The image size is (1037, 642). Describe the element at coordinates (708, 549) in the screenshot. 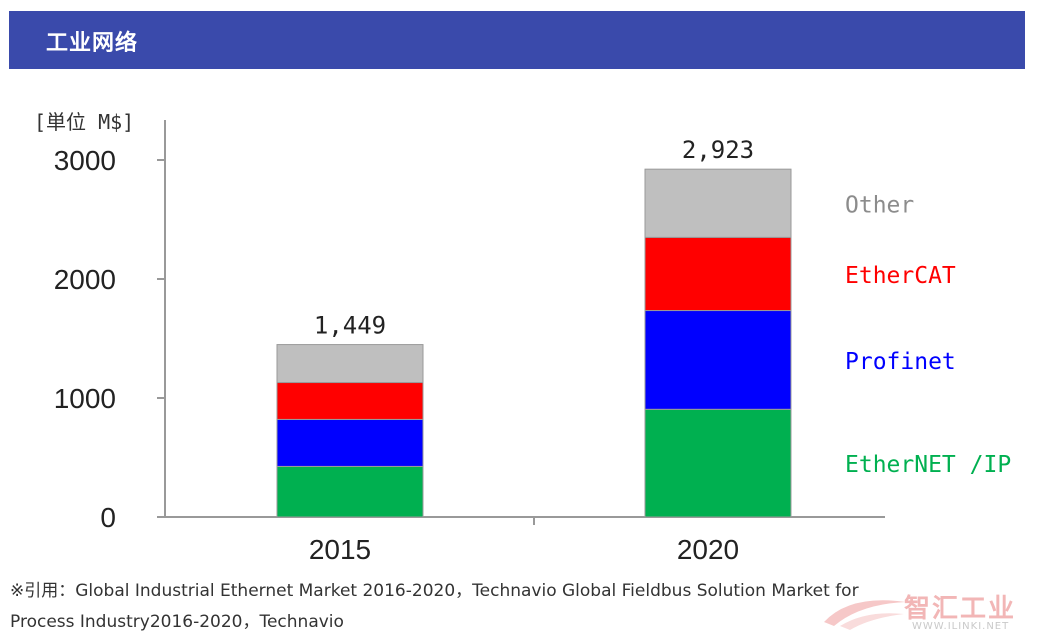

I see `x-tick-label-2020: 2020` at that location.